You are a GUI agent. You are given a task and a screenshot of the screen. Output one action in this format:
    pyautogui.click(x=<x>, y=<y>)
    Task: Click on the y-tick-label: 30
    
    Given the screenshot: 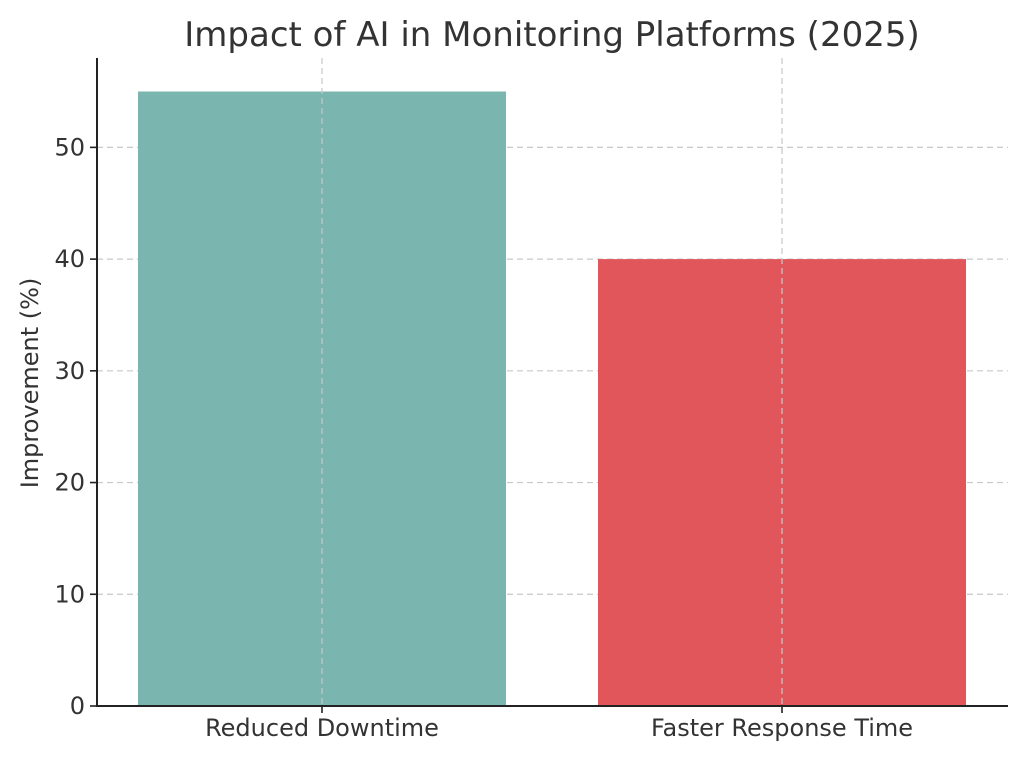 What is the action you would take?
    pyautogui.click(x=69, y=371)
    